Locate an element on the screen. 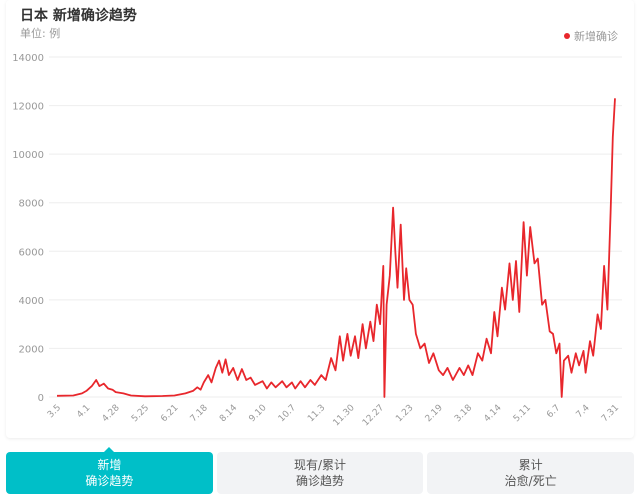 Image resolution: width=640 pixels, height=499 pixels. tab-label: 新增 is located at coordinates (109, 465).